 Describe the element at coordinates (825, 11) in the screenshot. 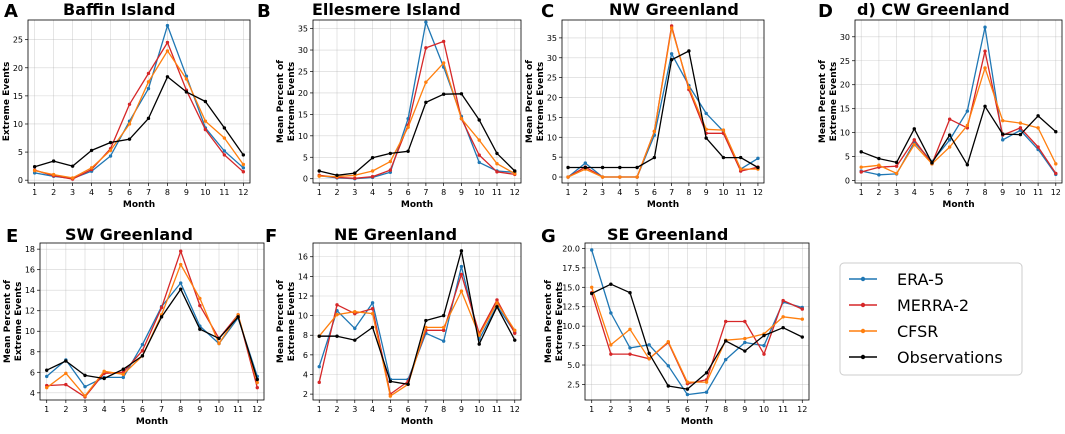

I see `panel-letter: D` at that location.